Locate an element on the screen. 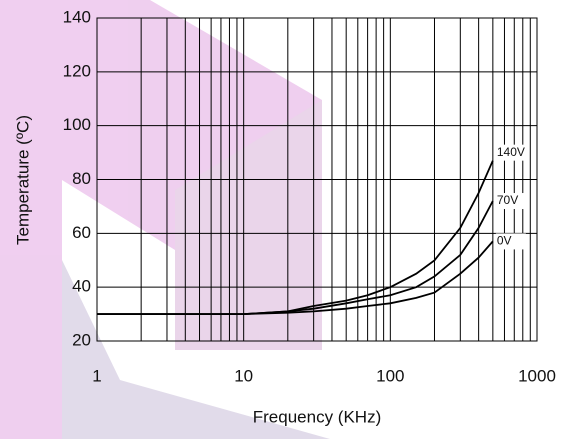  legend-label: 0V is located at coordinates (504, 241).